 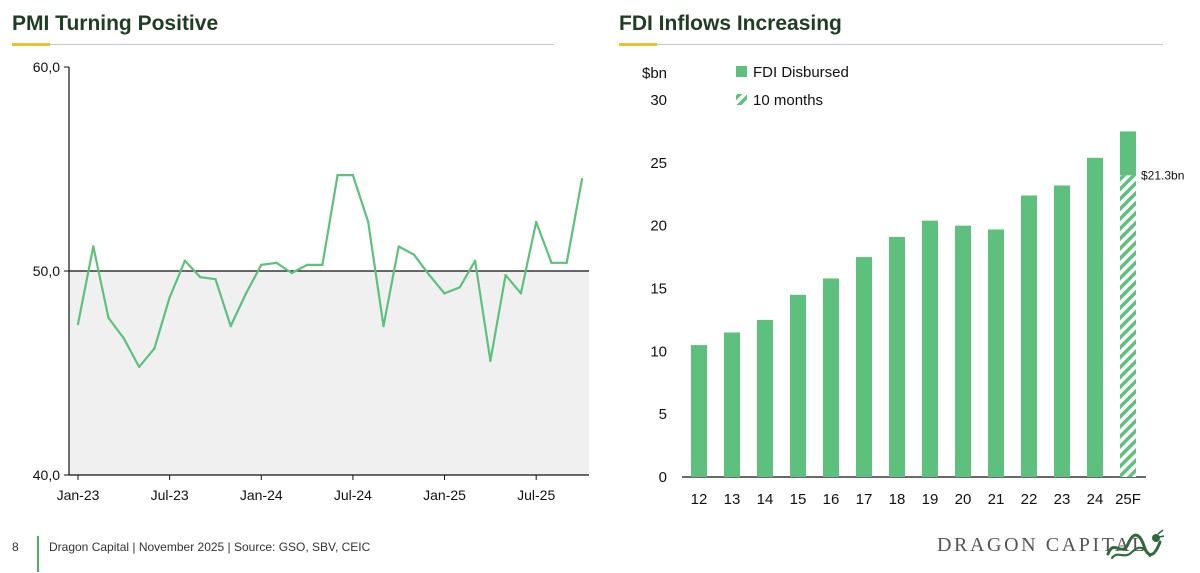 I want to click on pmi-title-rule, so click(x=283, y=44).